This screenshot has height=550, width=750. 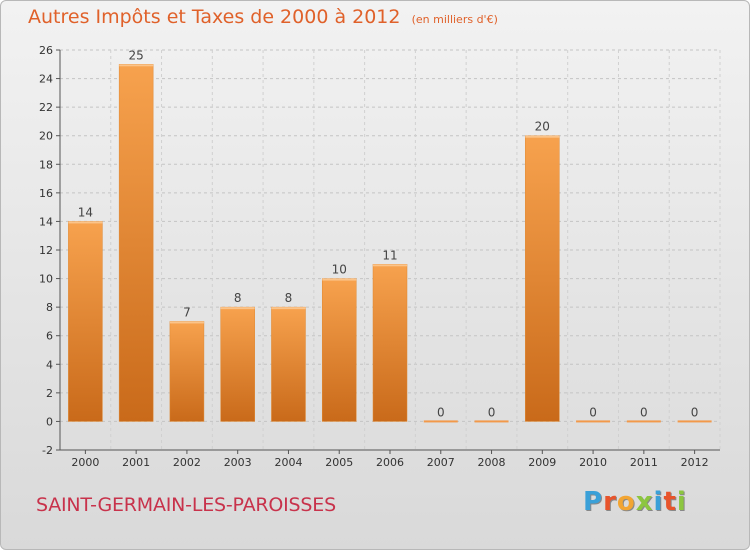 What do you see at coordinates (49, 336) in the screenshot?
I see `y-tick-label: 6` at bounding box center [49, 336].